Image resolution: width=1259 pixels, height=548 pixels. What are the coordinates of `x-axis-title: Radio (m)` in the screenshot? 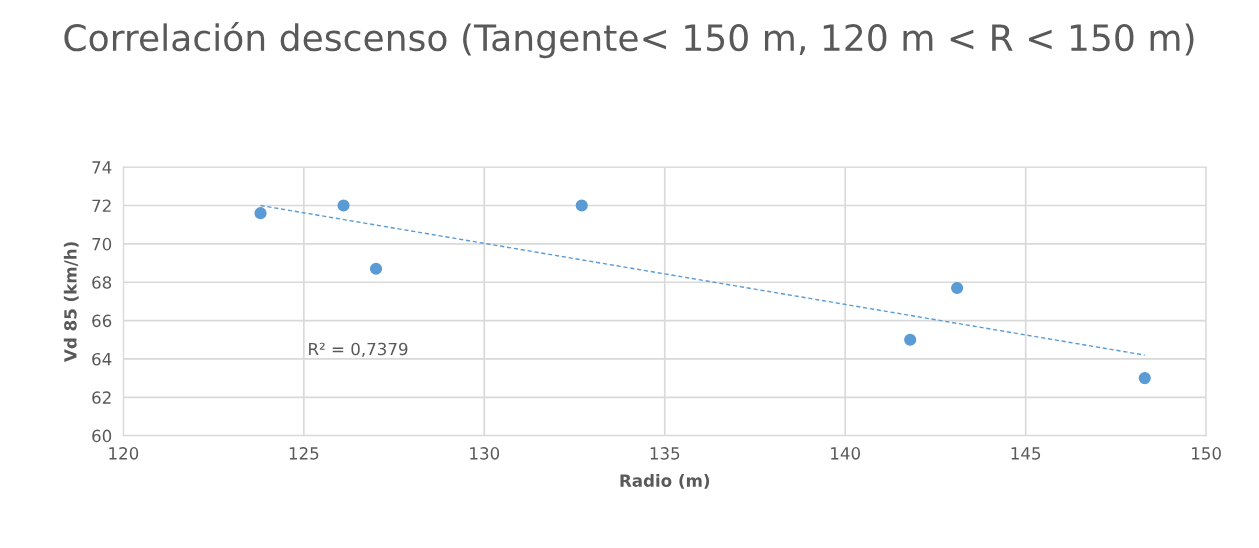 It's located at (665, 481).